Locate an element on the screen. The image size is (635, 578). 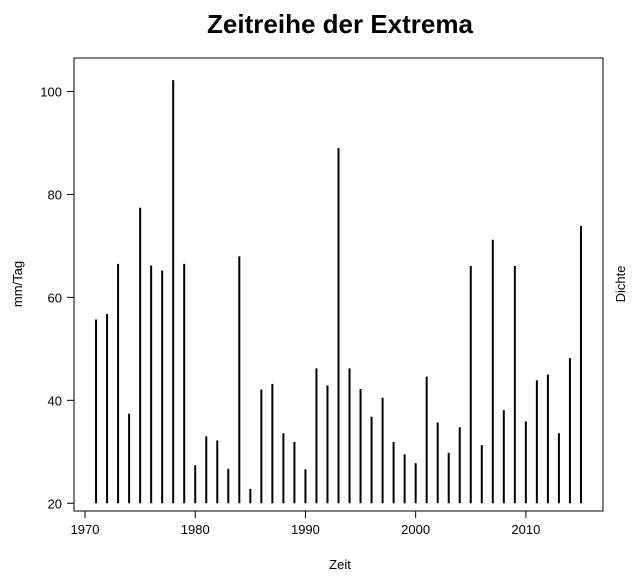
x-axis: 1970 1980 1990 2000 2010 is located at coordinates (305, 524).